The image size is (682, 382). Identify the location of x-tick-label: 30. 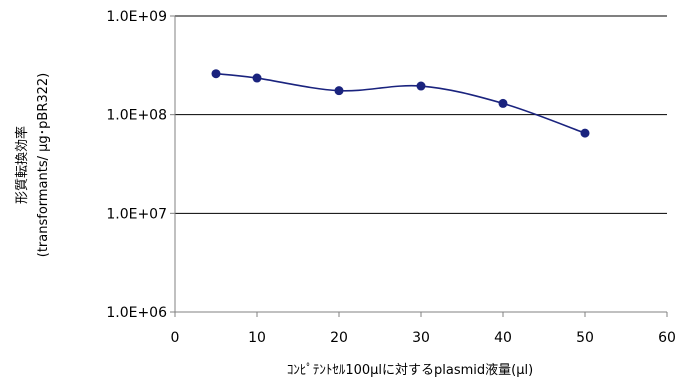
(421, 338).